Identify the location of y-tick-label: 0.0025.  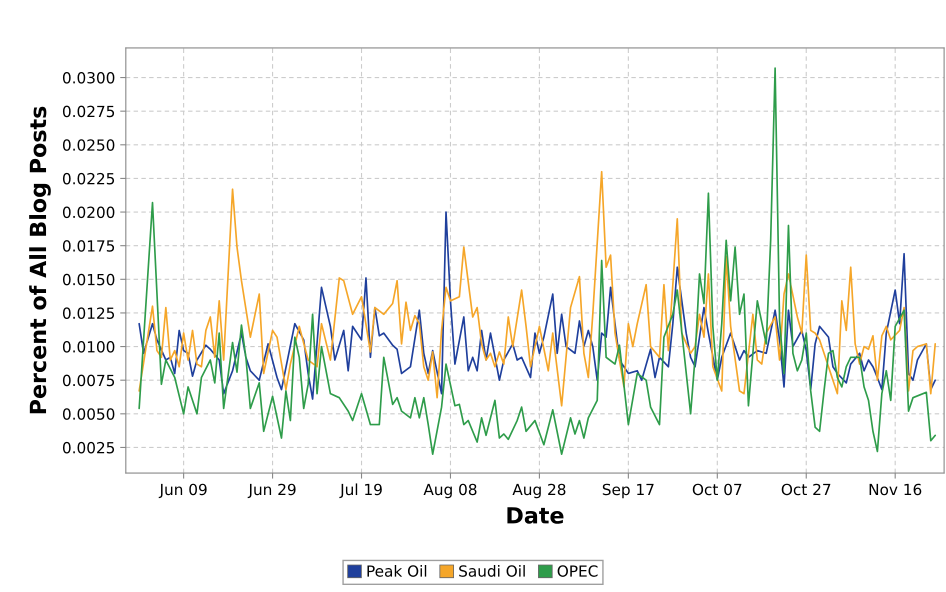
(88, 448).